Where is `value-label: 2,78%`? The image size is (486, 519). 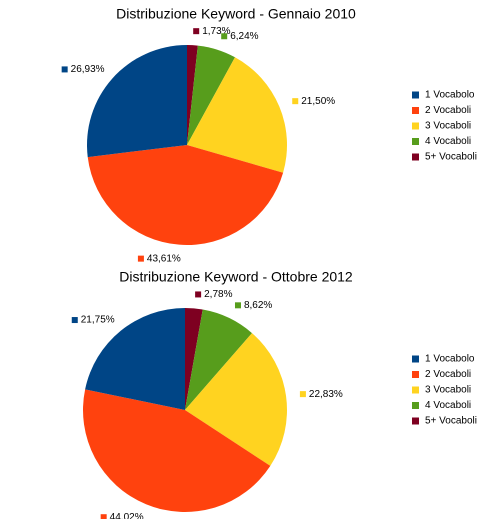 value-label: 2,78% is located at coordinates (218, 294).